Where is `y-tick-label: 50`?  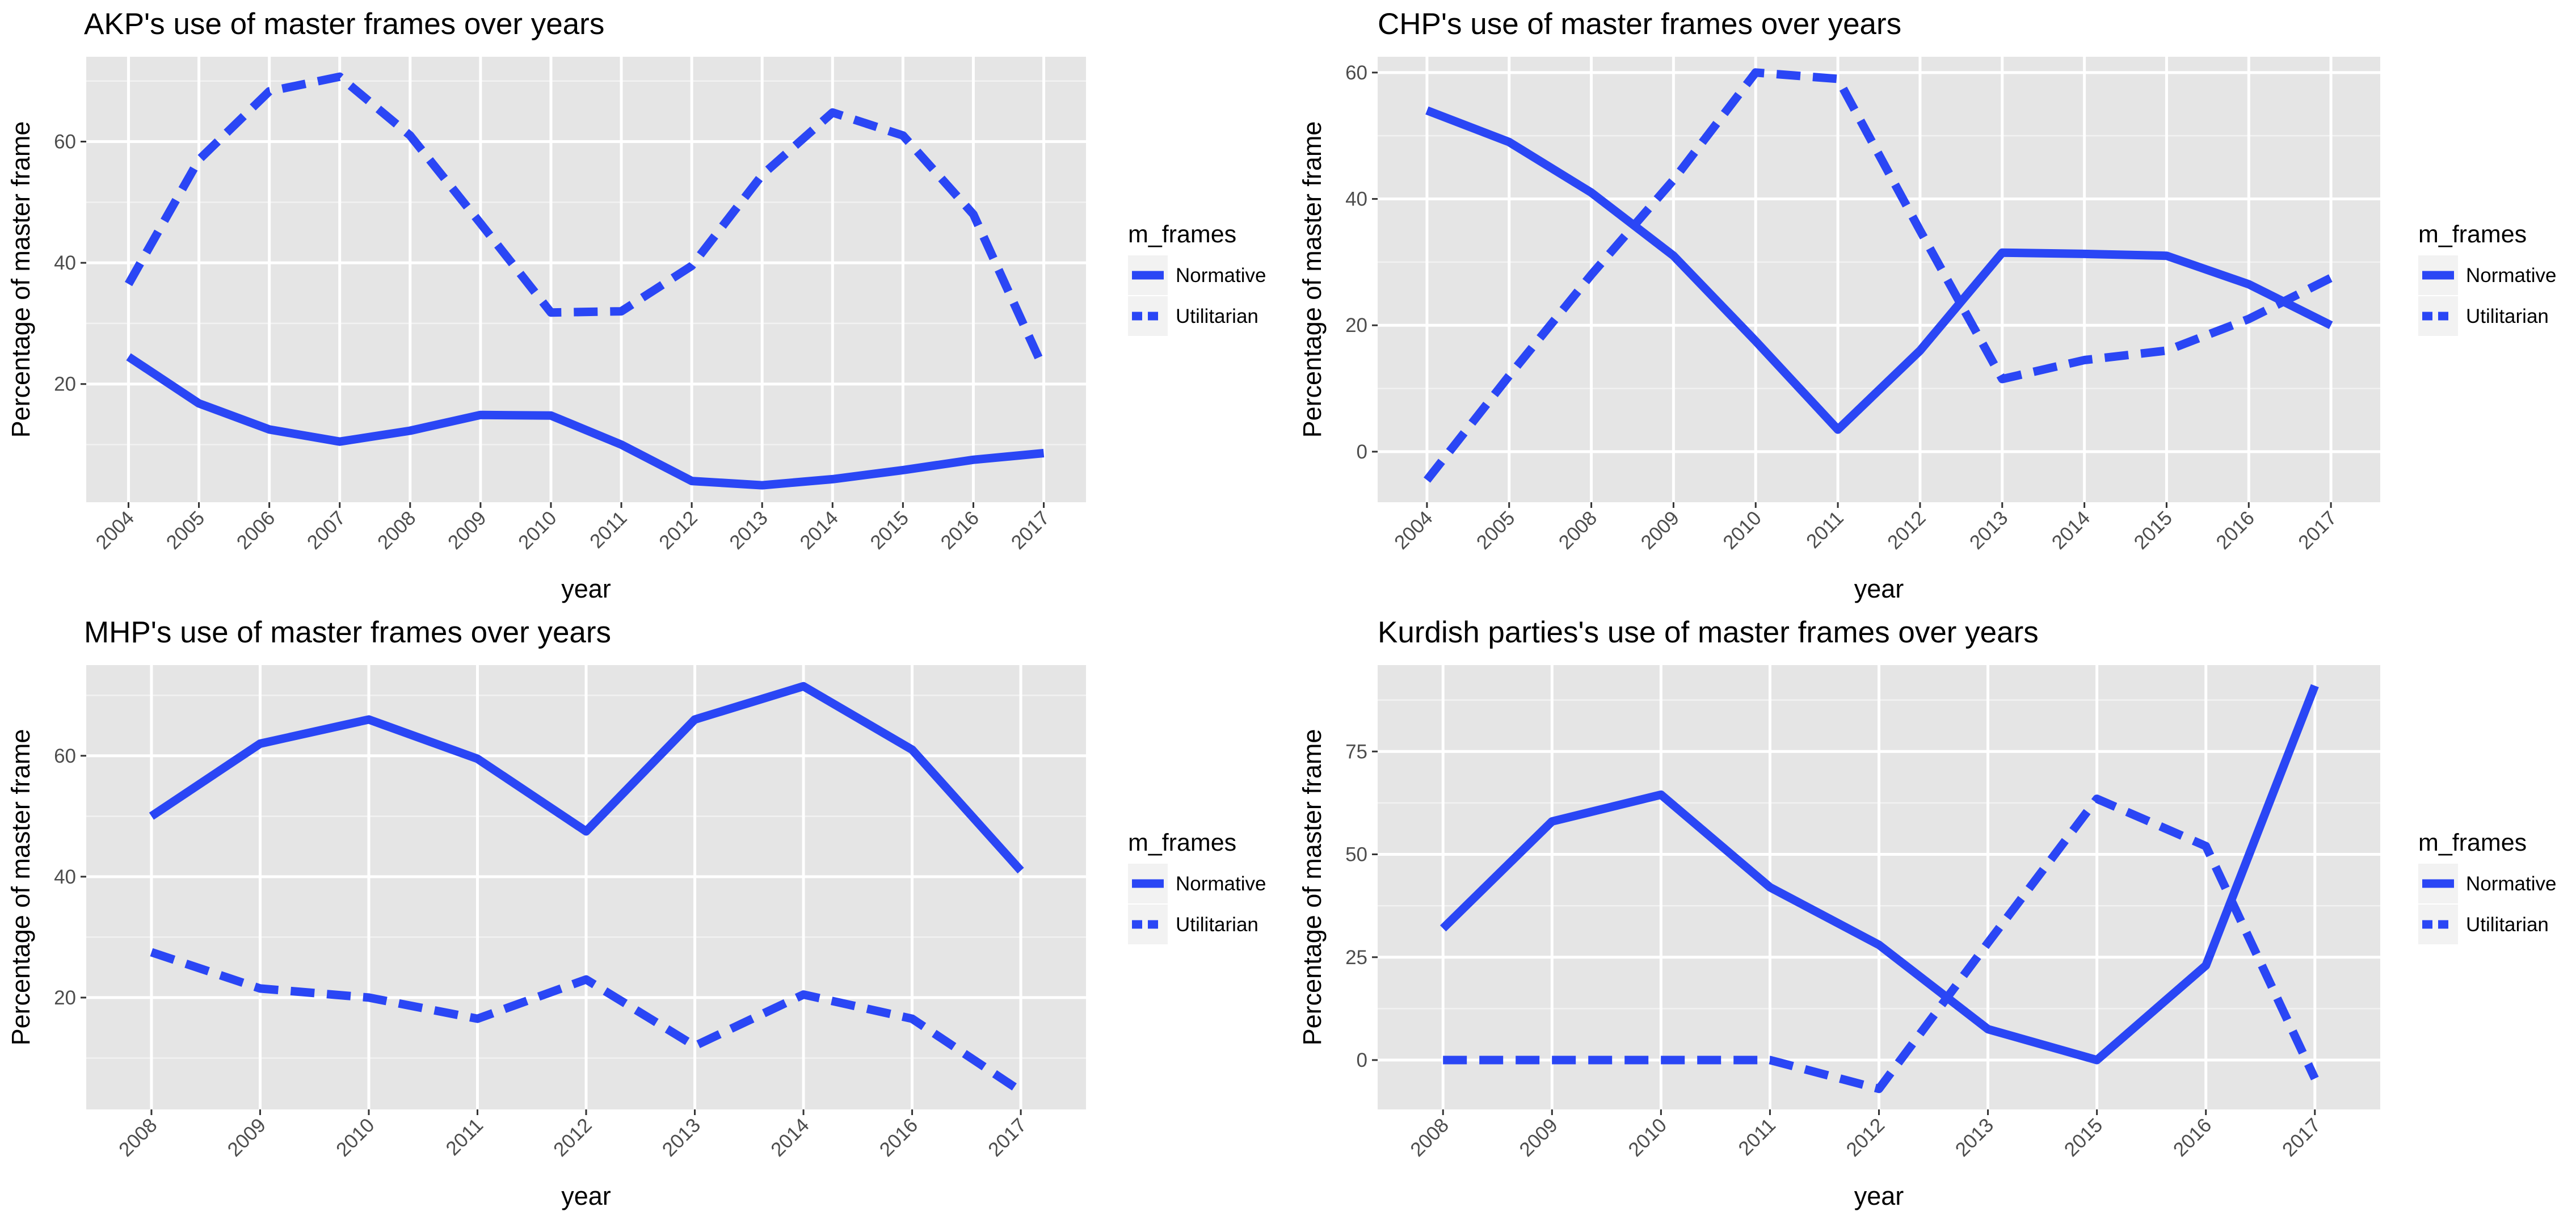 y-tick-label: 50 is located at coordinates (1356, 855).